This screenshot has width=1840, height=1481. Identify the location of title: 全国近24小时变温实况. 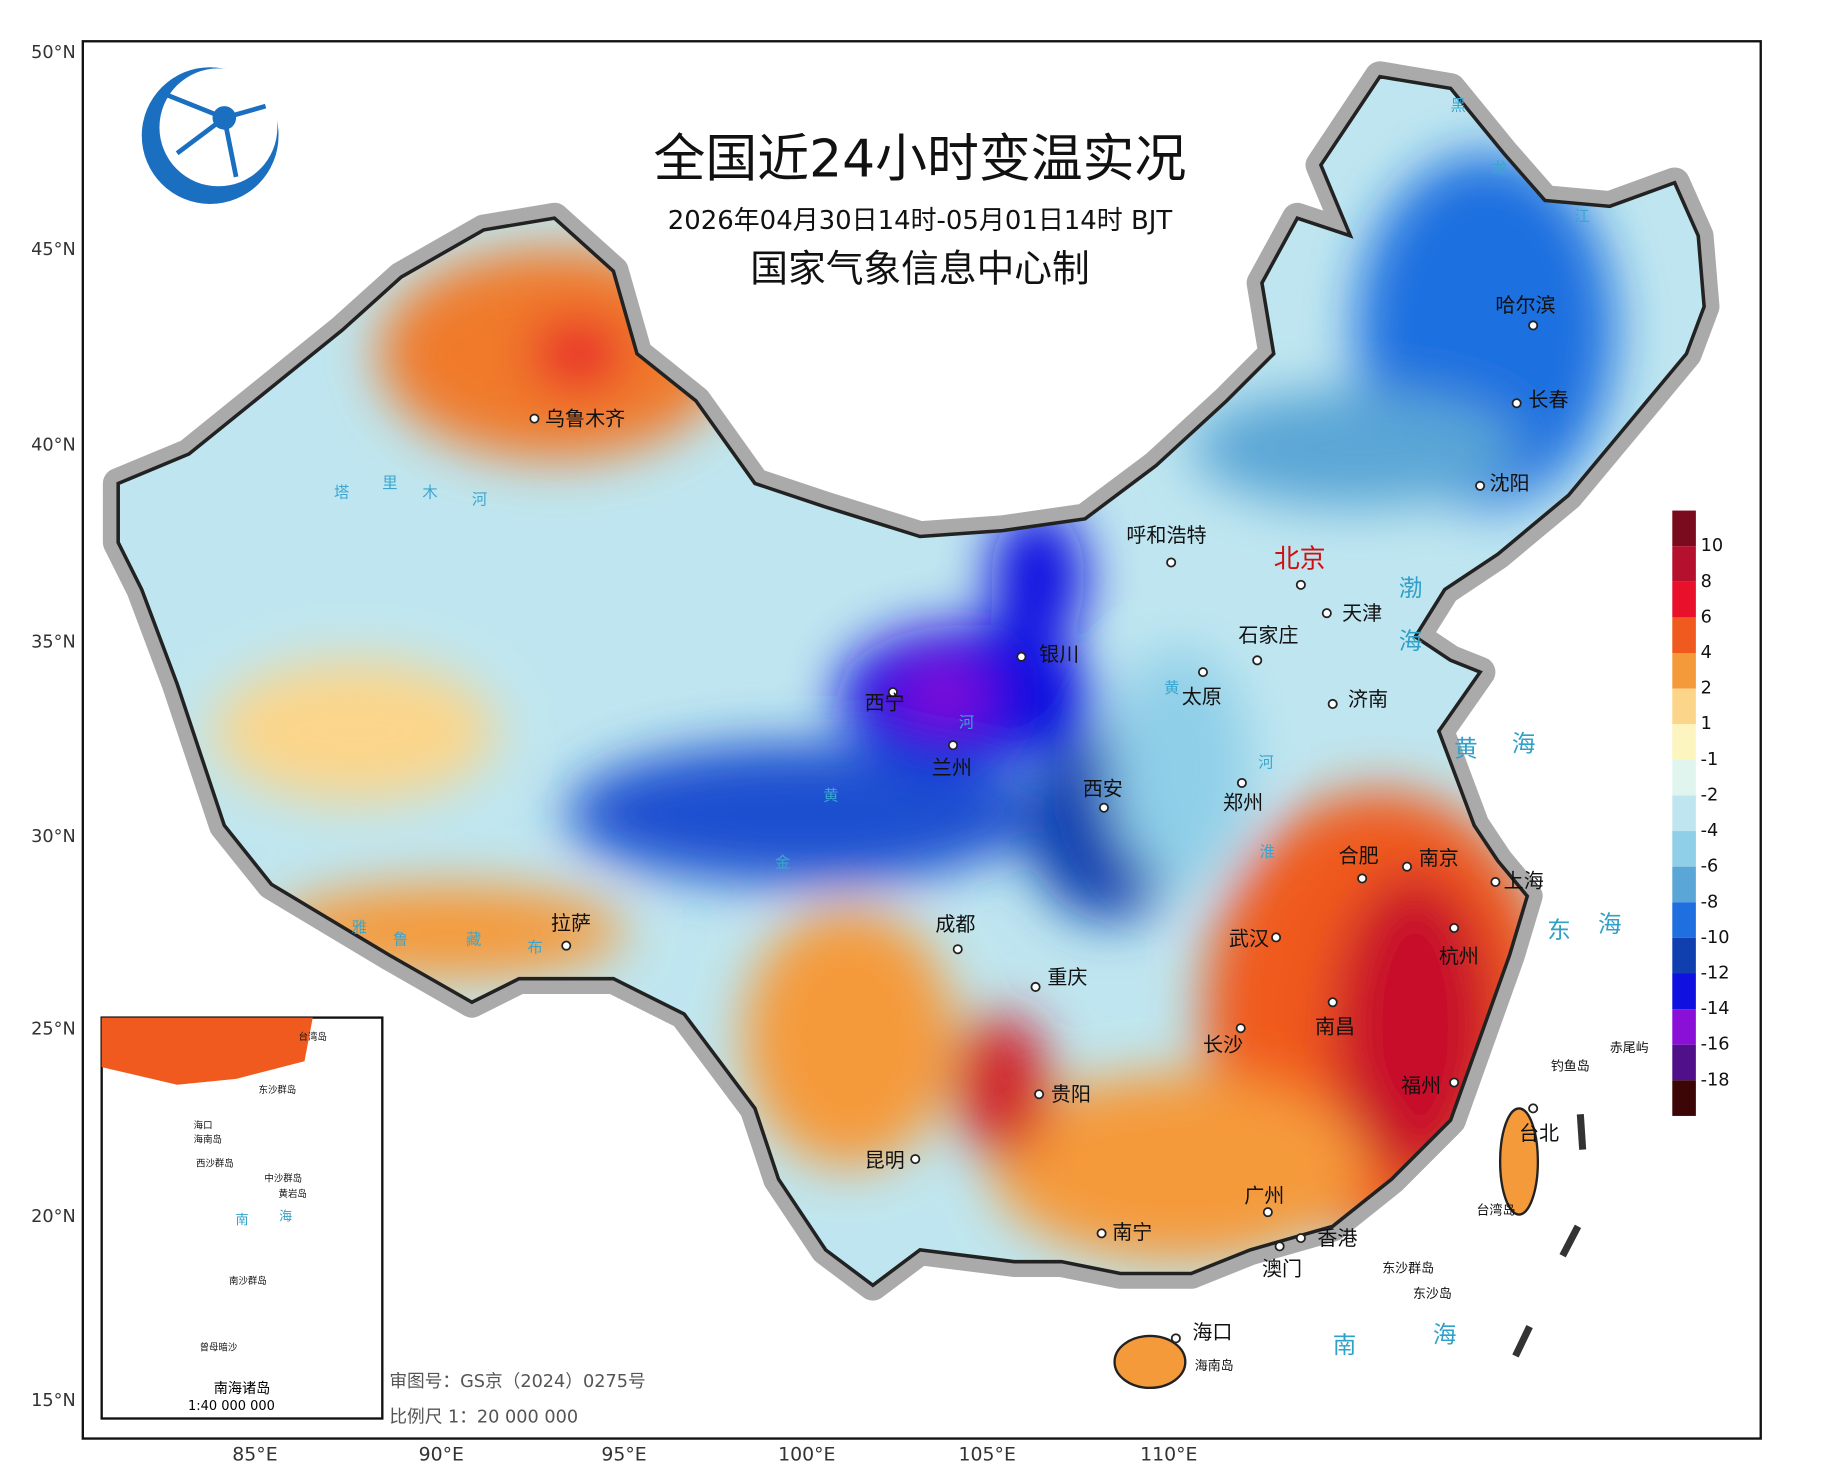
(920, 160).